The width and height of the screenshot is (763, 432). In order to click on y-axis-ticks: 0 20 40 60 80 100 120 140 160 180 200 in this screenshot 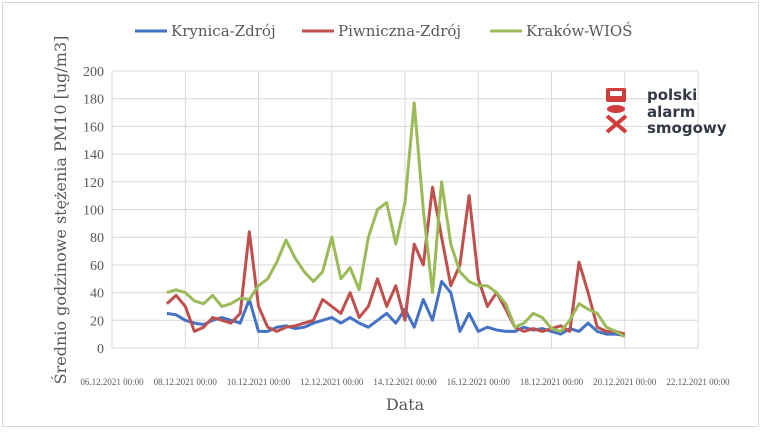, I will do `click(93, 211)`.